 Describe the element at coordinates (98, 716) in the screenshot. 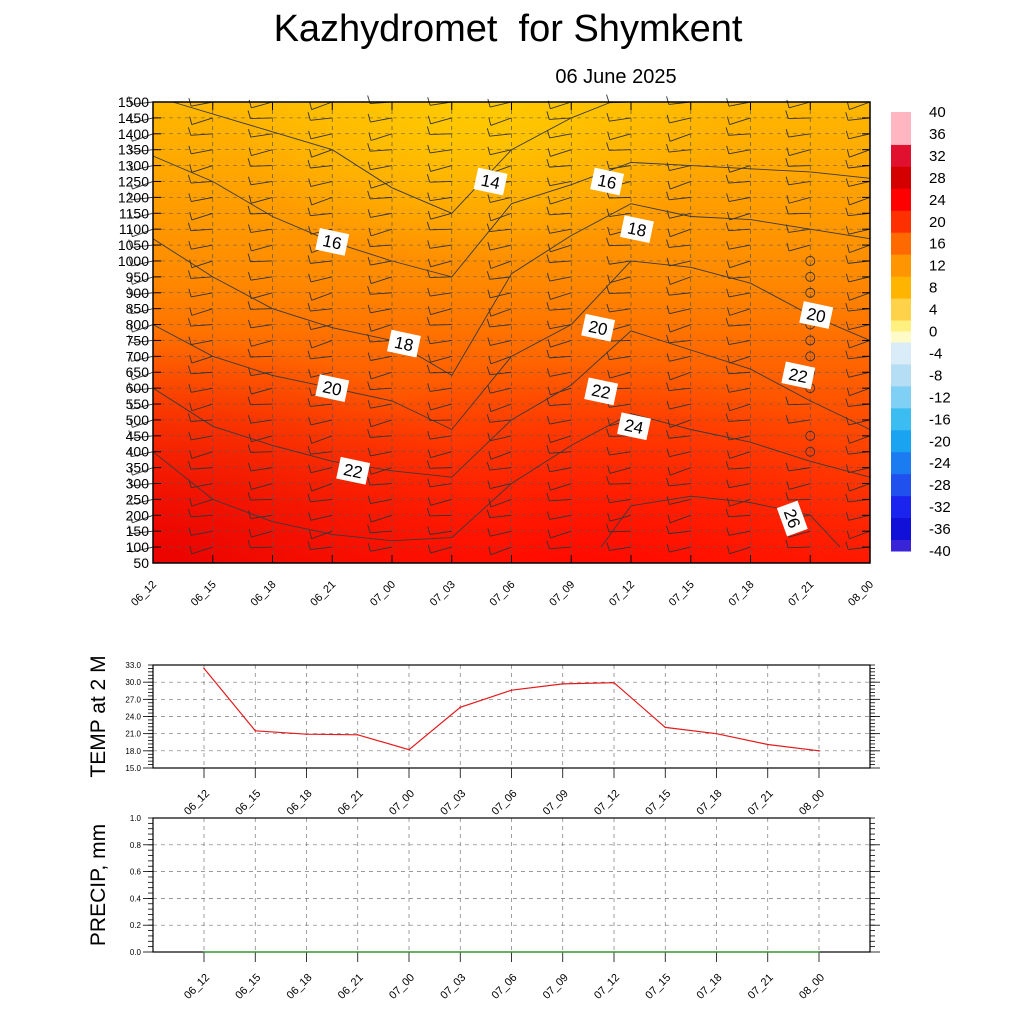

I see `y-axis-title: TEMP at 2 M` at that location.